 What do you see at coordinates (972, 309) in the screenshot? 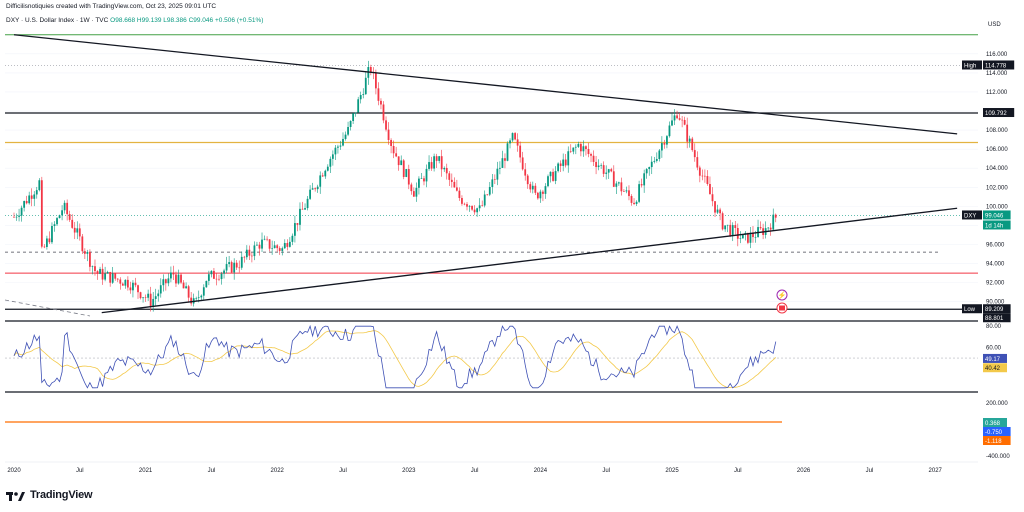
I see `low-label-bg` at bounding box center [972, 309].